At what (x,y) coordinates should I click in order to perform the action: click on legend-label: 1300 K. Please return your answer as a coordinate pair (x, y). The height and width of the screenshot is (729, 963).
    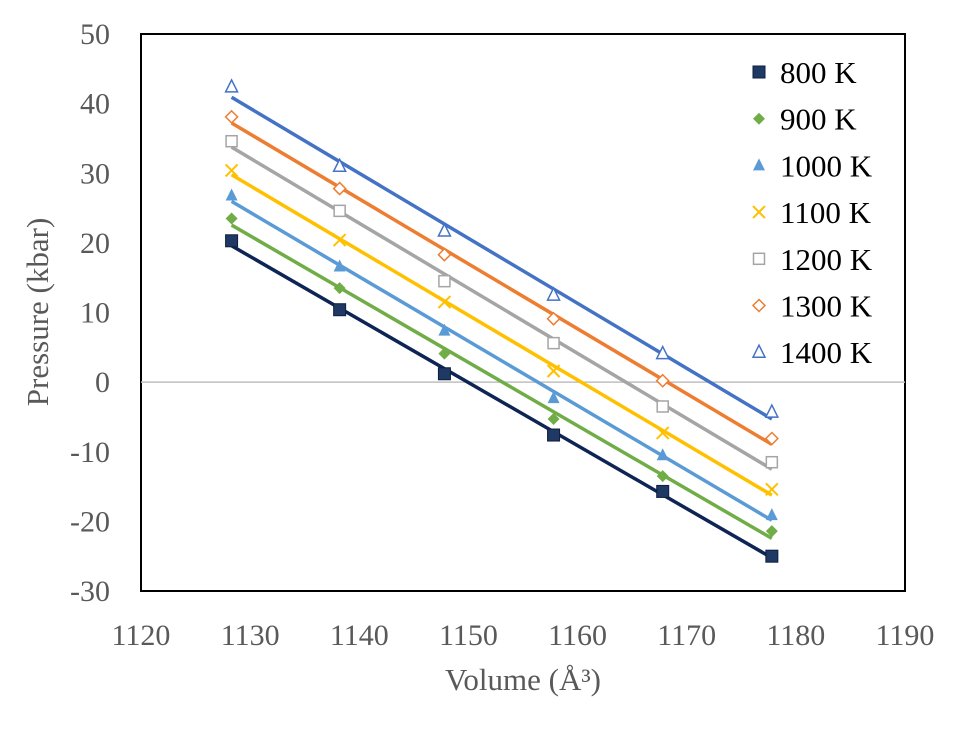
    Looking at the image, I should click on (826, 306).